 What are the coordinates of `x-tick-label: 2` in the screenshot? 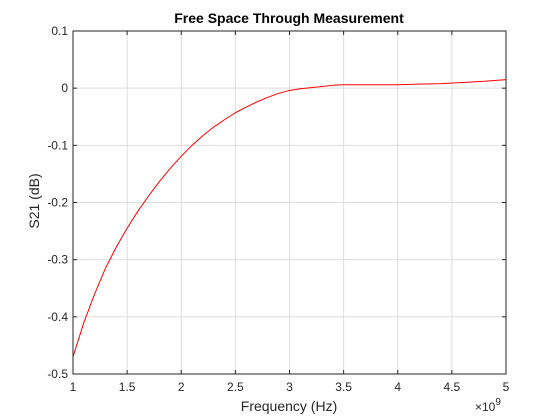 It's located at (181, 387).